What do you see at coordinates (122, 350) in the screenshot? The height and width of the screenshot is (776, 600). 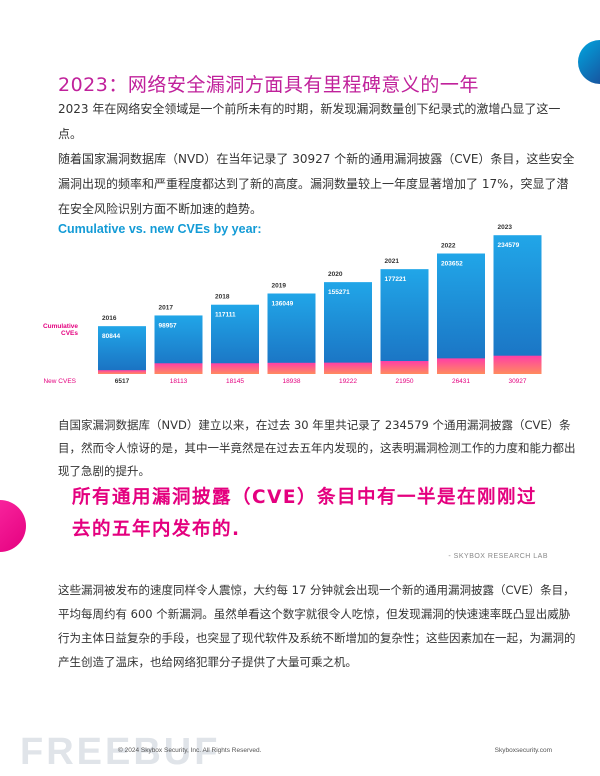 I see `bar-cumulative-2016` at bounding box center [122, 350].